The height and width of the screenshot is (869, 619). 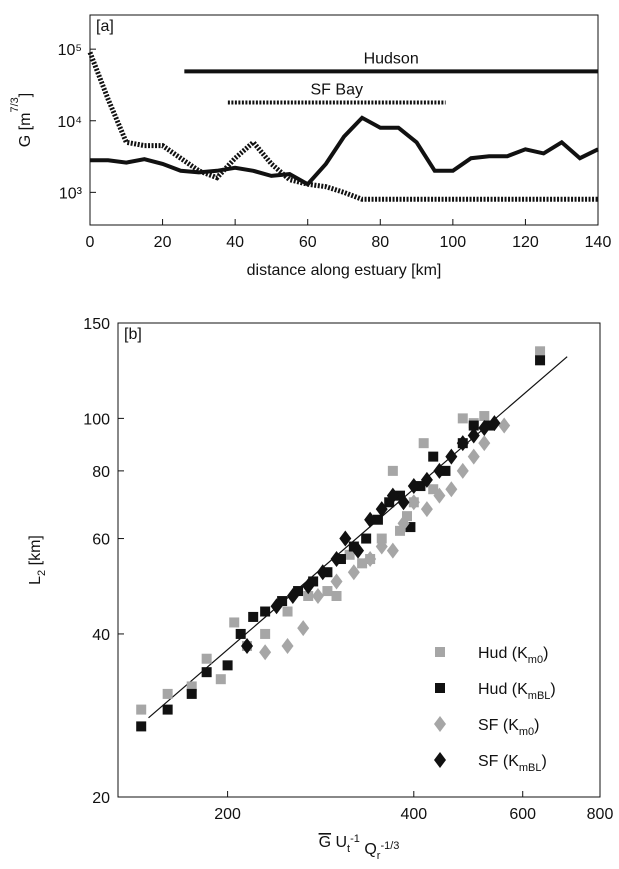 What do you see at coordinates (105, 26) in the screenshot?
I see `panel-label: [a]` at bounding box center [105, 26].